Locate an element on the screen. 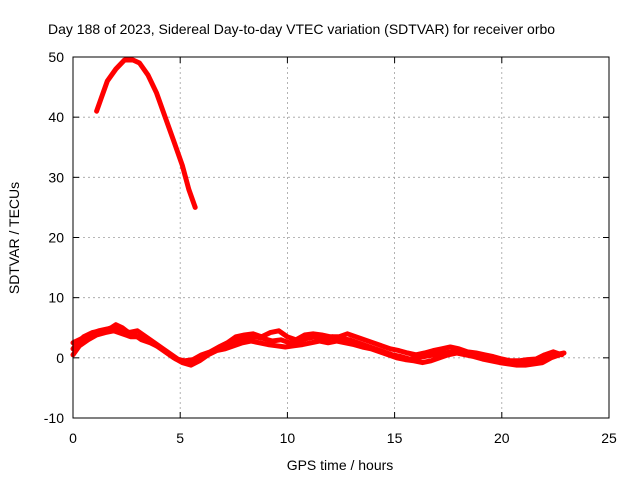 The height and width of the screenshot is (480, 640). y-tick-label: 50 is located at coordinates (56, 57).